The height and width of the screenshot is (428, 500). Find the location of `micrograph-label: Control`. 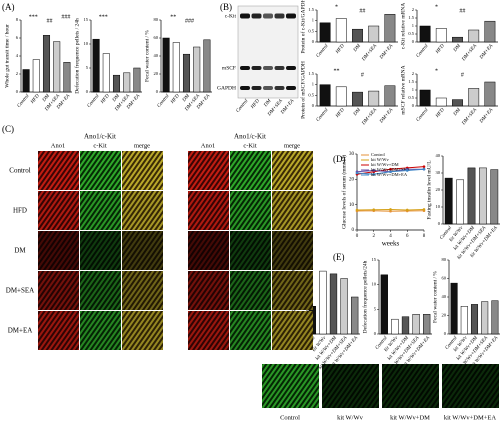

micrograph-label: Control is located at coordinates (290, 417).